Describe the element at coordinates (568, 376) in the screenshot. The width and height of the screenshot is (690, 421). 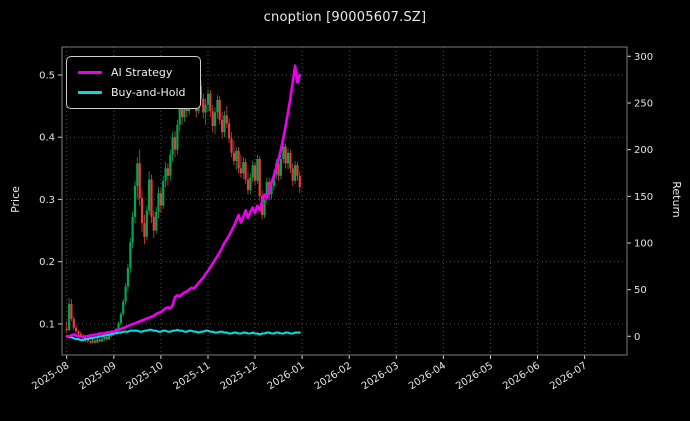
I see `svg-text: 2026-07` at that location.